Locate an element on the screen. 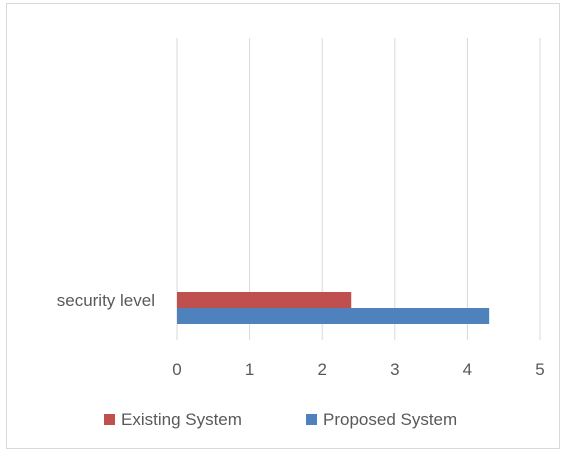  legend: Existing System Proposed System is located at coordinates (280, 419).